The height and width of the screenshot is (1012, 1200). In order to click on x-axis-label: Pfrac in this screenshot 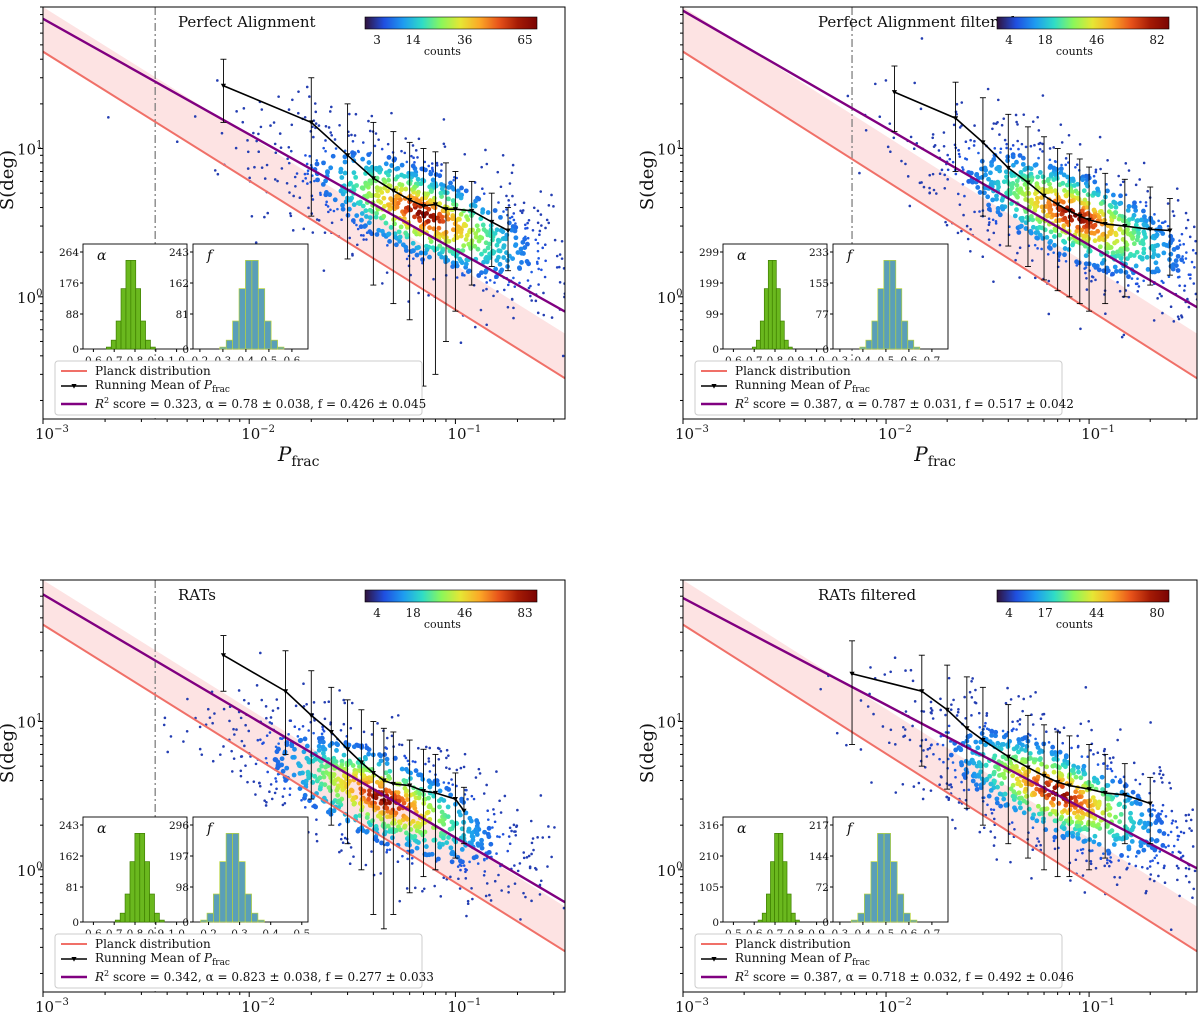, I will do `click(298, 456)`.